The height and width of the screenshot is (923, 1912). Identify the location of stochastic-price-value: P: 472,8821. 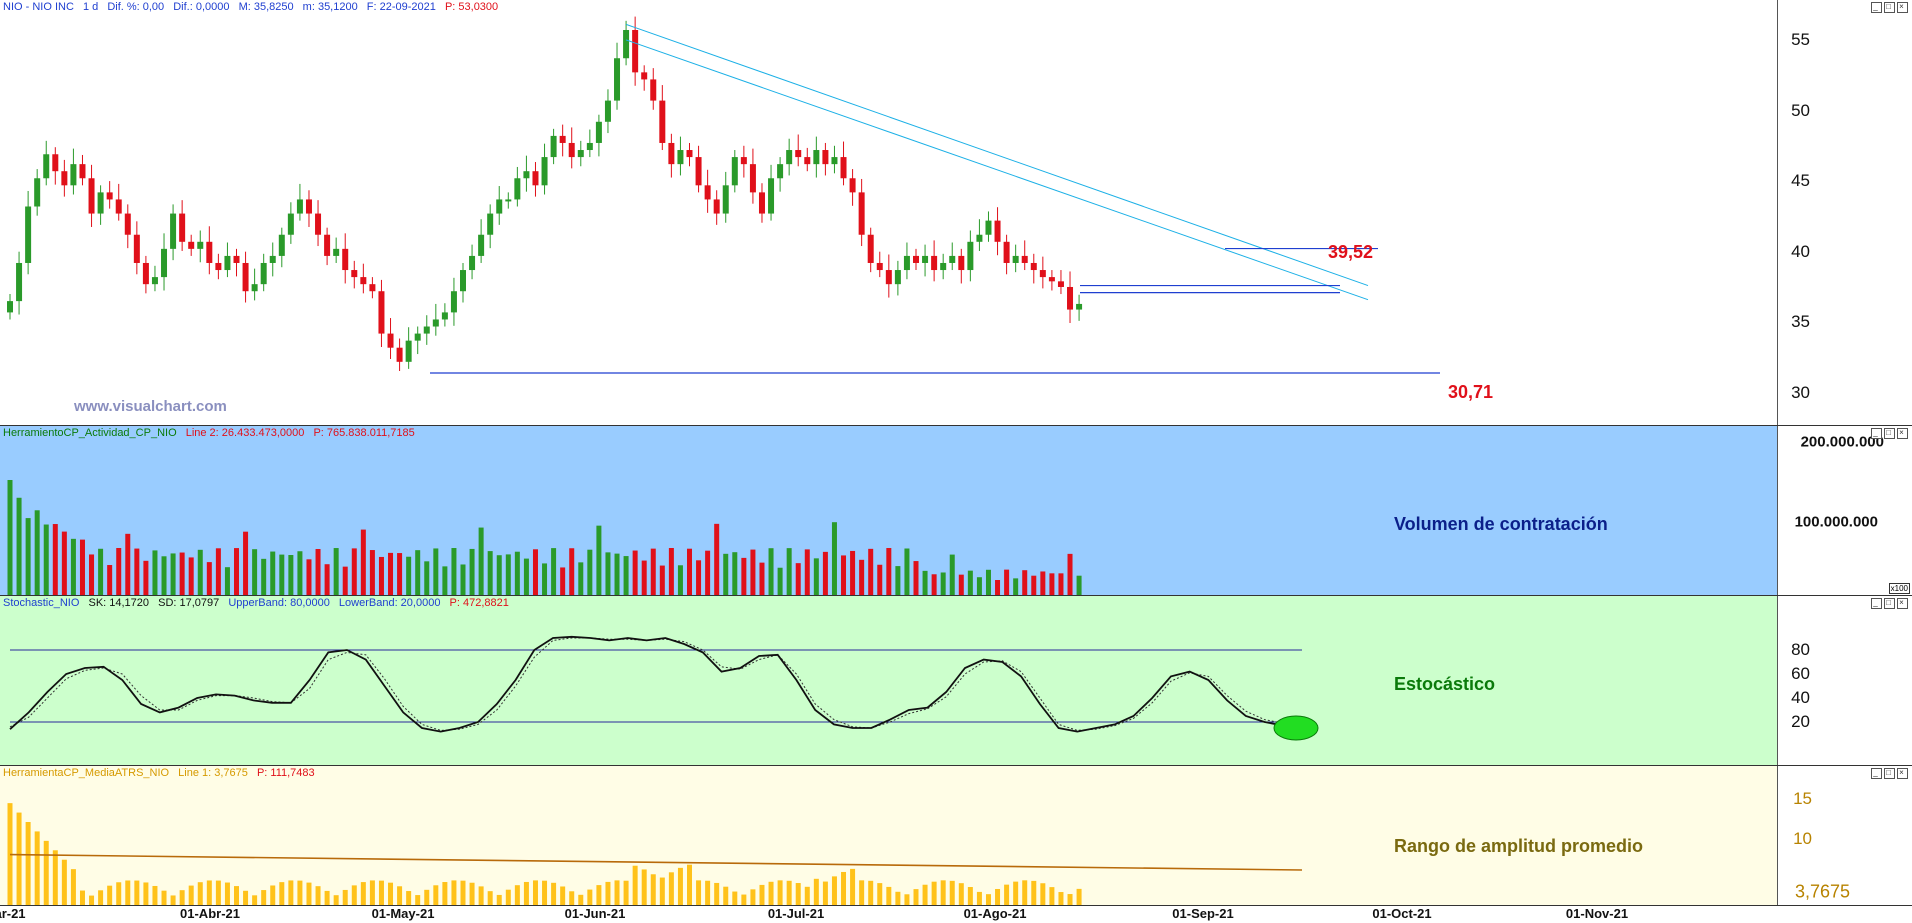
(479, 603).